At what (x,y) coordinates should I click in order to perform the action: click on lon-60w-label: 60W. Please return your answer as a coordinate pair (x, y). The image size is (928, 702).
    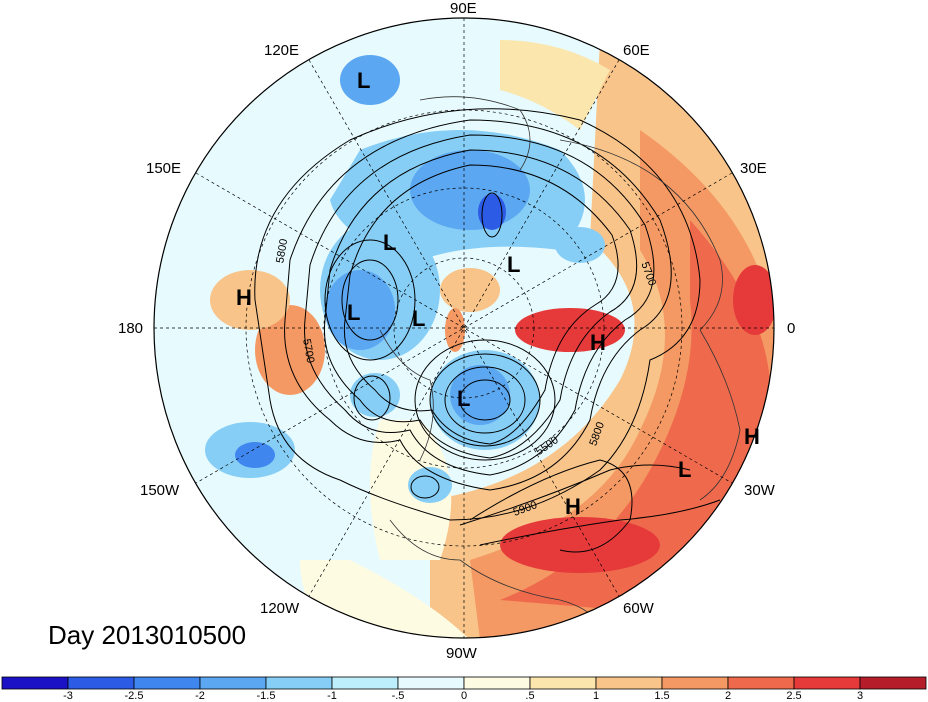
    Looking at the image, I should click on (638, 608).